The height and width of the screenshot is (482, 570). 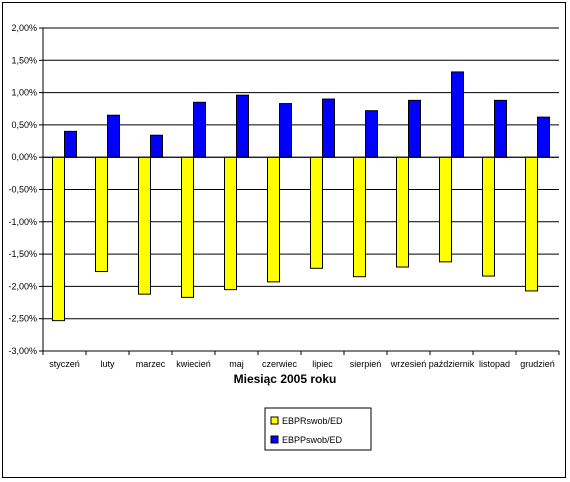 What do you see at coordinates (22, 351) in the screenshot?
I see `y-tick-label: -3,00%` at bounding box center [22, 351].